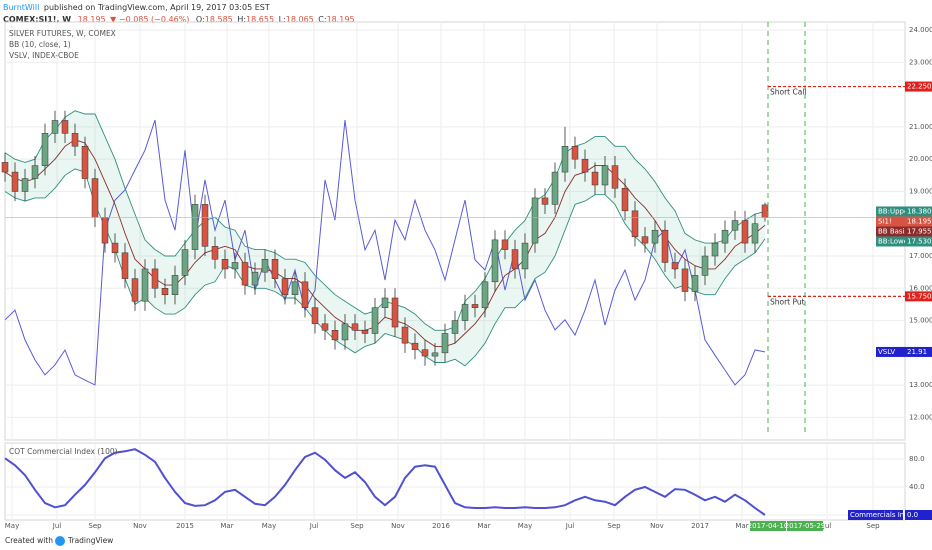 Image resolution: width=932 pixels, height=550 pixels. Describe the element at coordinates (920, 159) in the screenshot. I see `y-tick-label: 20.000` at that location.